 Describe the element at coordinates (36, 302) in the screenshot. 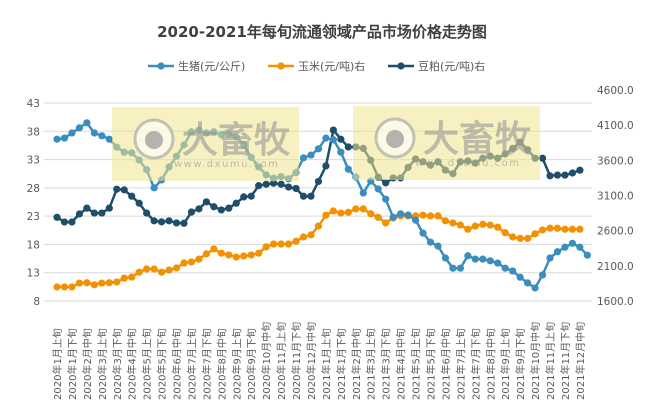

I see `left-tick-label: 8` at that location.